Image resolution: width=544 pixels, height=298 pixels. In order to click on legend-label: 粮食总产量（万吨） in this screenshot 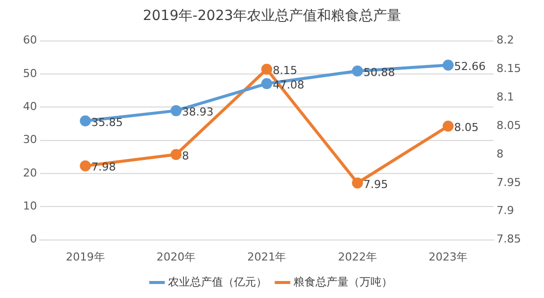, I will do `click(343, 281)`.